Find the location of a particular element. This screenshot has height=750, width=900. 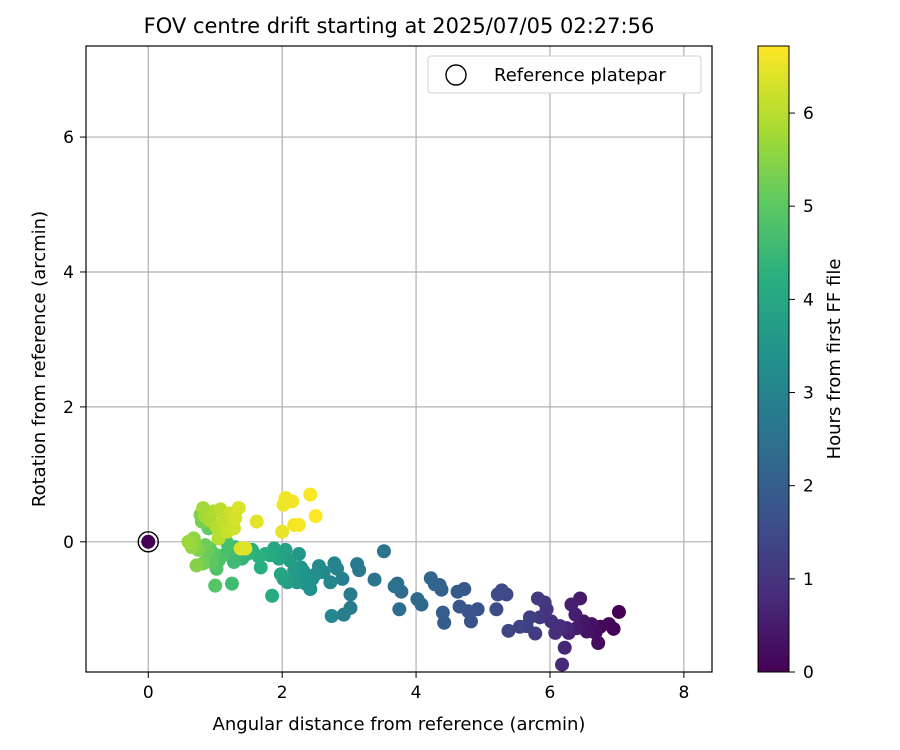

y-tick-label: 6 is located at coordinates (68, 138).